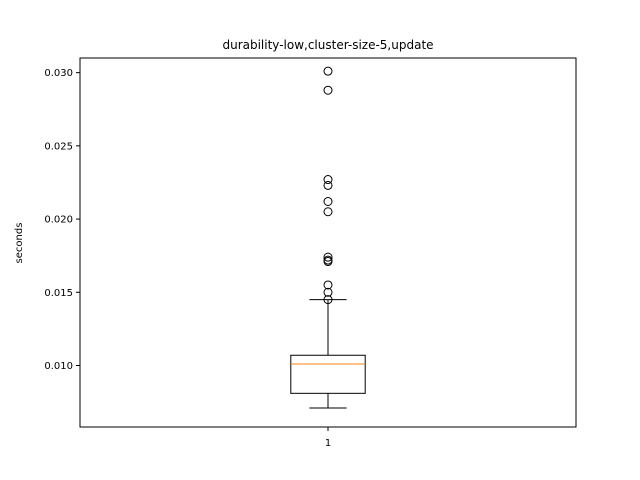  Describe the element at coordinates (327, 45) in the screenshot. I see `chart-title: durability-low,cluster-size-5,update` at that location.